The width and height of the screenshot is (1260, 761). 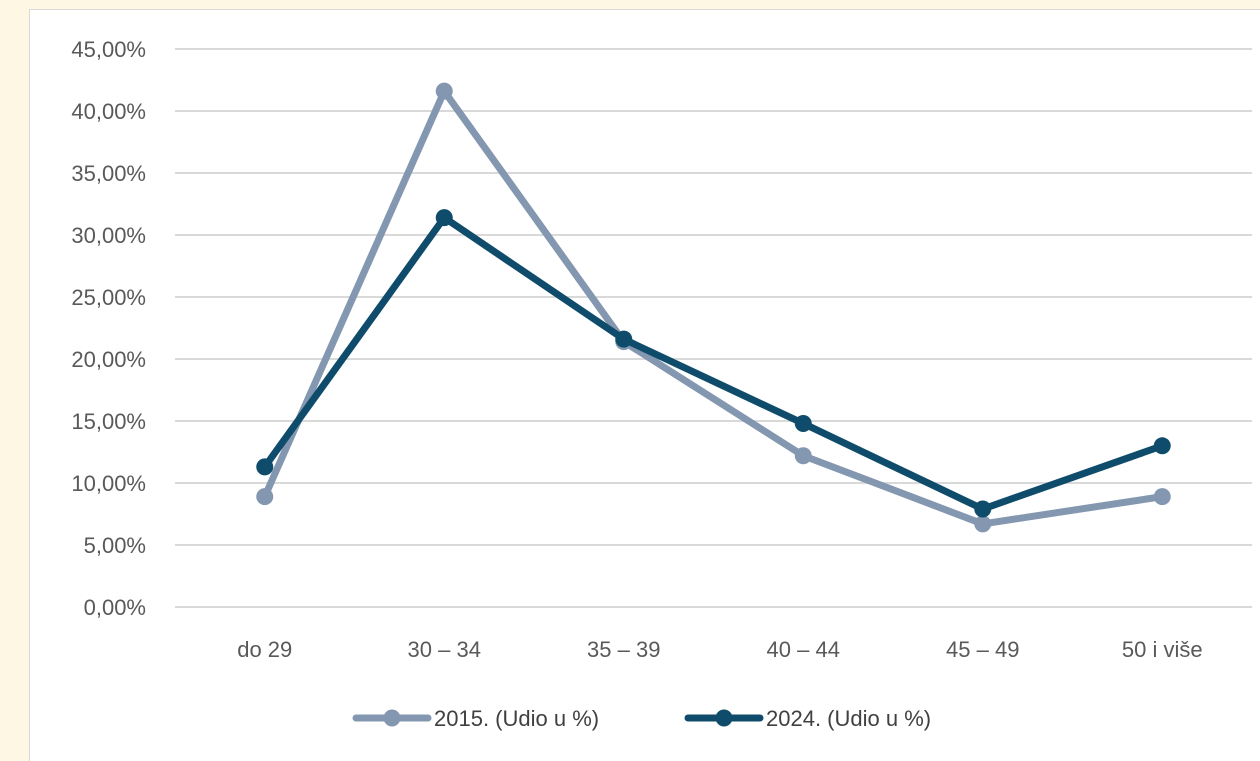 I want to click on y-tick-label: 35,00%, so click(x=108, y=173).